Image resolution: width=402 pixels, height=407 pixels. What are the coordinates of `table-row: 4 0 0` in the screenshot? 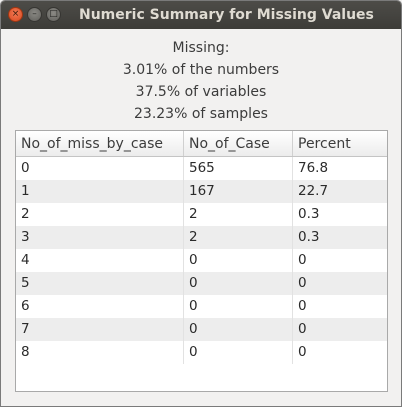 It's located at (201, 260).